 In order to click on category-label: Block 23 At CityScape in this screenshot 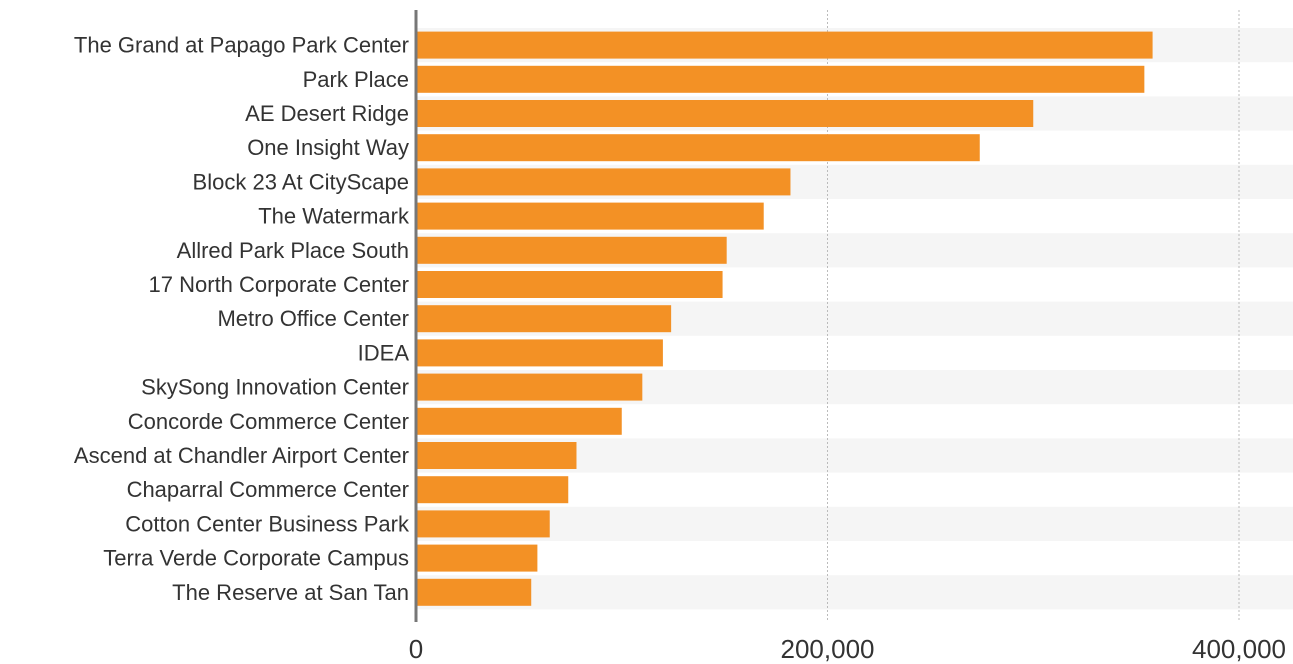, I will do `click(301, 181)`.